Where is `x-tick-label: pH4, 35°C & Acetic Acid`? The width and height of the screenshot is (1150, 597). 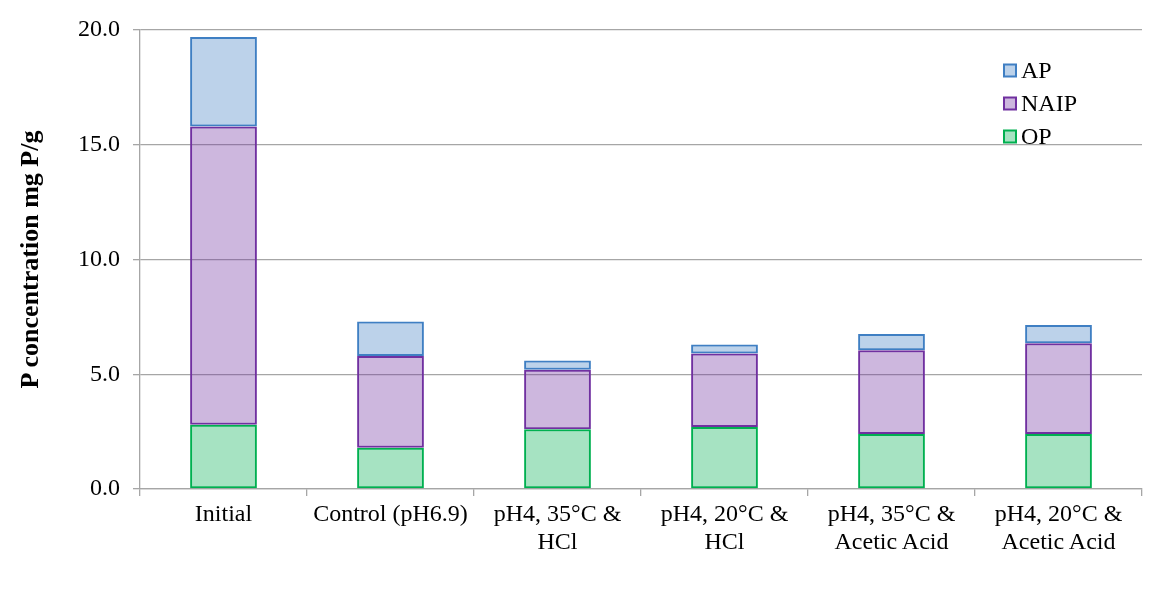
x-tick-label: pH4, 35°C & Acetic Acid is located at coordinates (891, 527).